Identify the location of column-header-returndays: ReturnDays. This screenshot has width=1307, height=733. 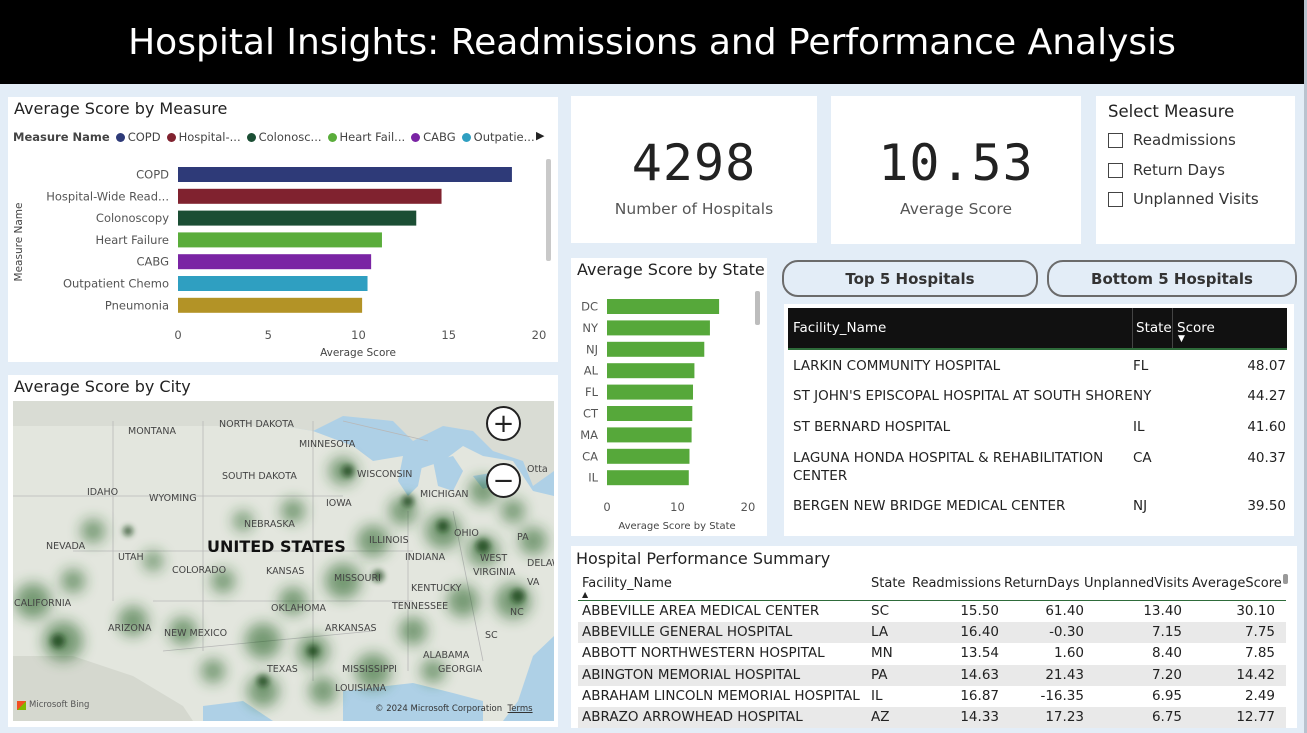
(1042, 583).